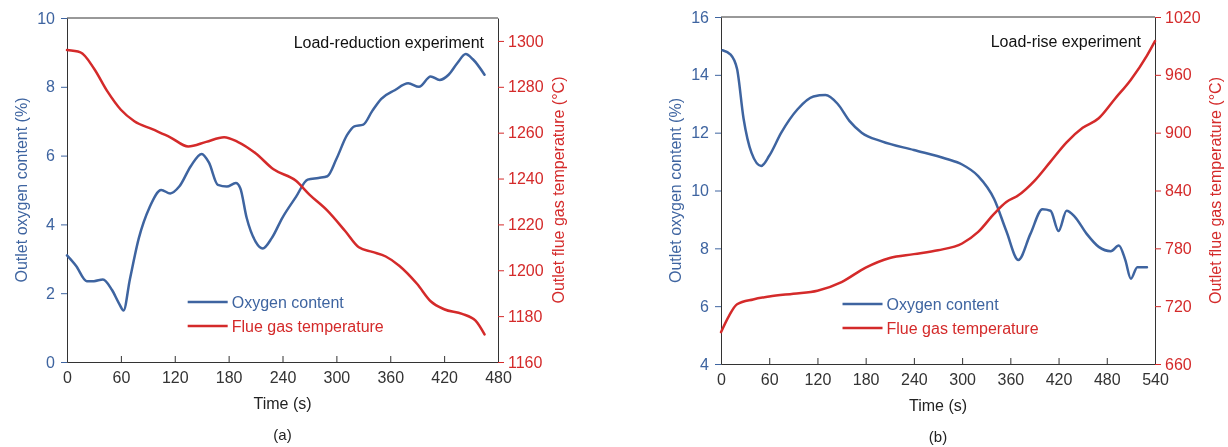 The image size is (1228, 447). Describe the element at coordinates (700, 133) in the screenshot. I see `y-tick-label: 12` at that location.